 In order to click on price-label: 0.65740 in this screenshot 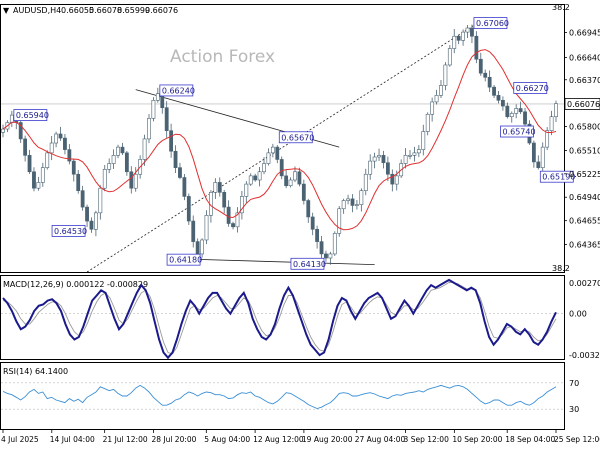, I will do `click(518, 132)`.